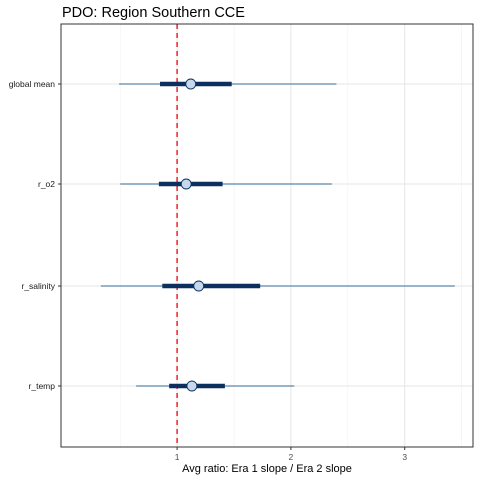 This screenshot has height=480, width=480. Describe the element at coordinates (38, 286) in the screenshot. I see `y-tick-label: r_salinity` at that location.